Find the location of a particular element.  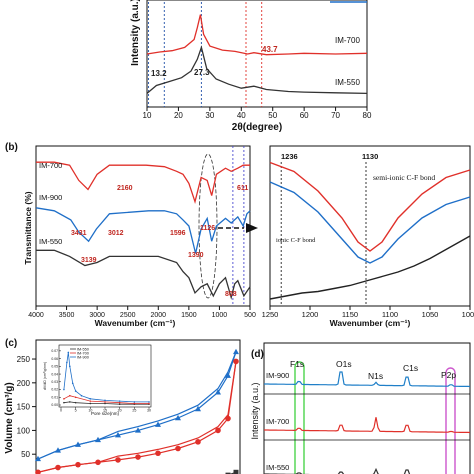

b-peak-808: 808 is located at coordinates (231, 294).